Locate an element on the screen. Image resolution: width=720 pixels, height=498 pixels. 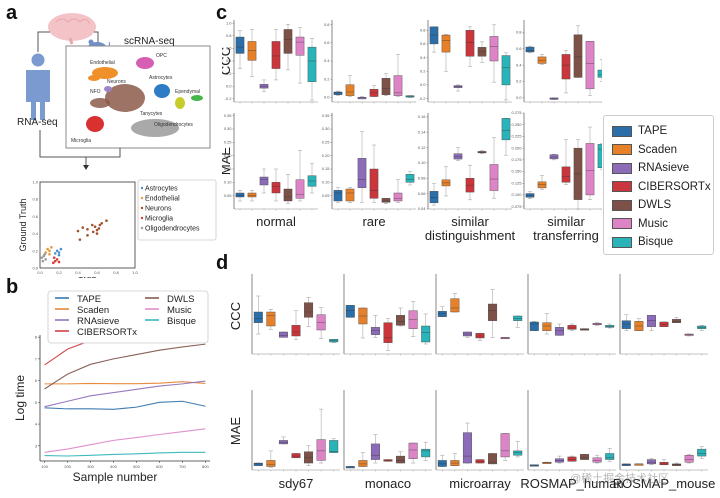
legend-label: Scaden is located at coordinates (93, 310).